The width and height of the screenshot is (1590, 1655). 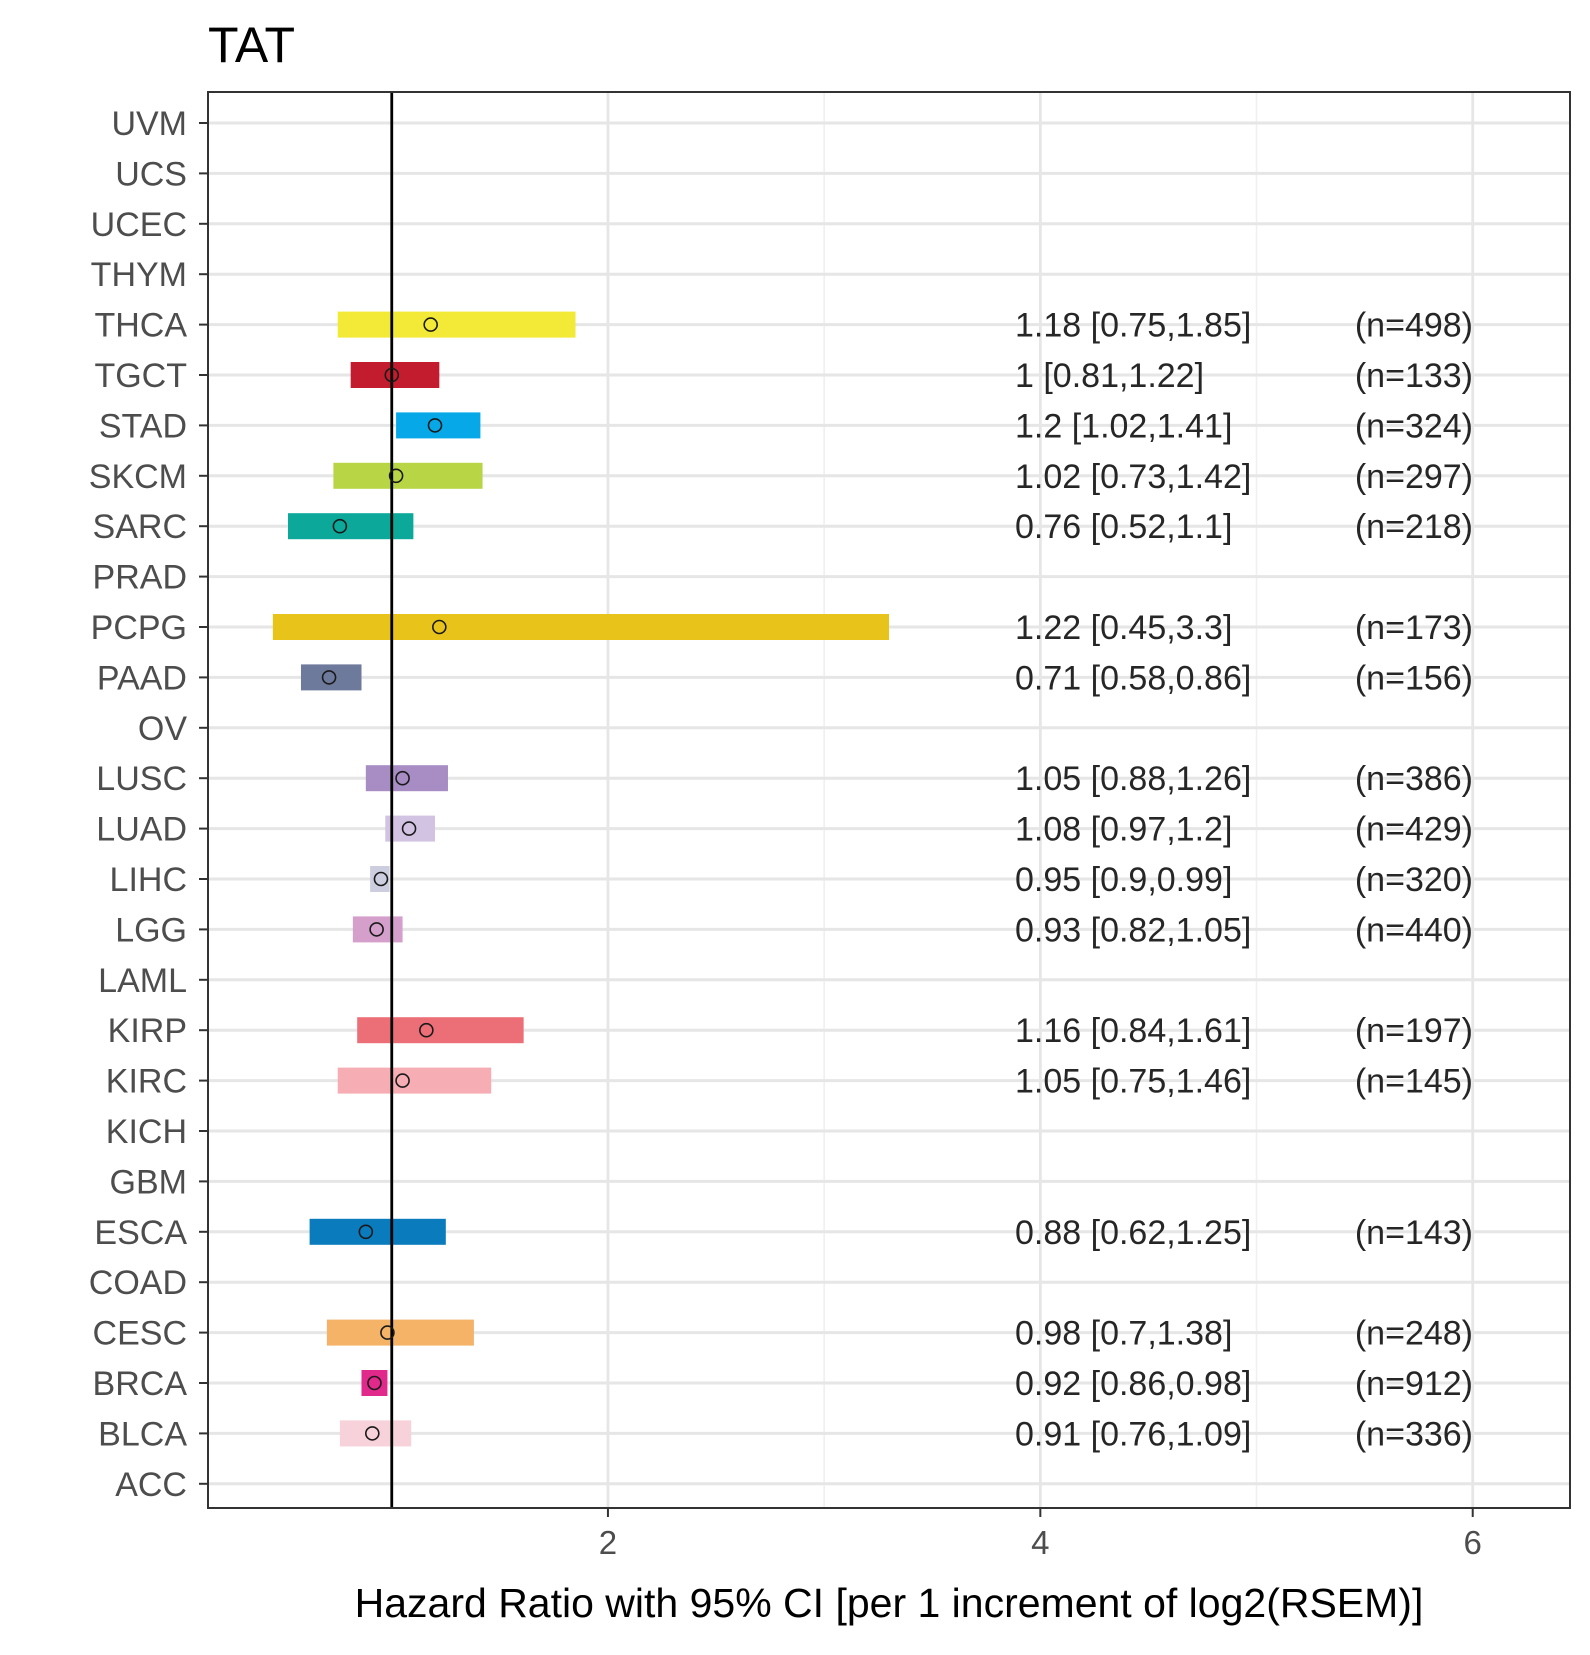 What do you see at coordinates (139, 275) in the screenshot?
I see `y-tick-label: THYM` at bounding box center [139, 275].